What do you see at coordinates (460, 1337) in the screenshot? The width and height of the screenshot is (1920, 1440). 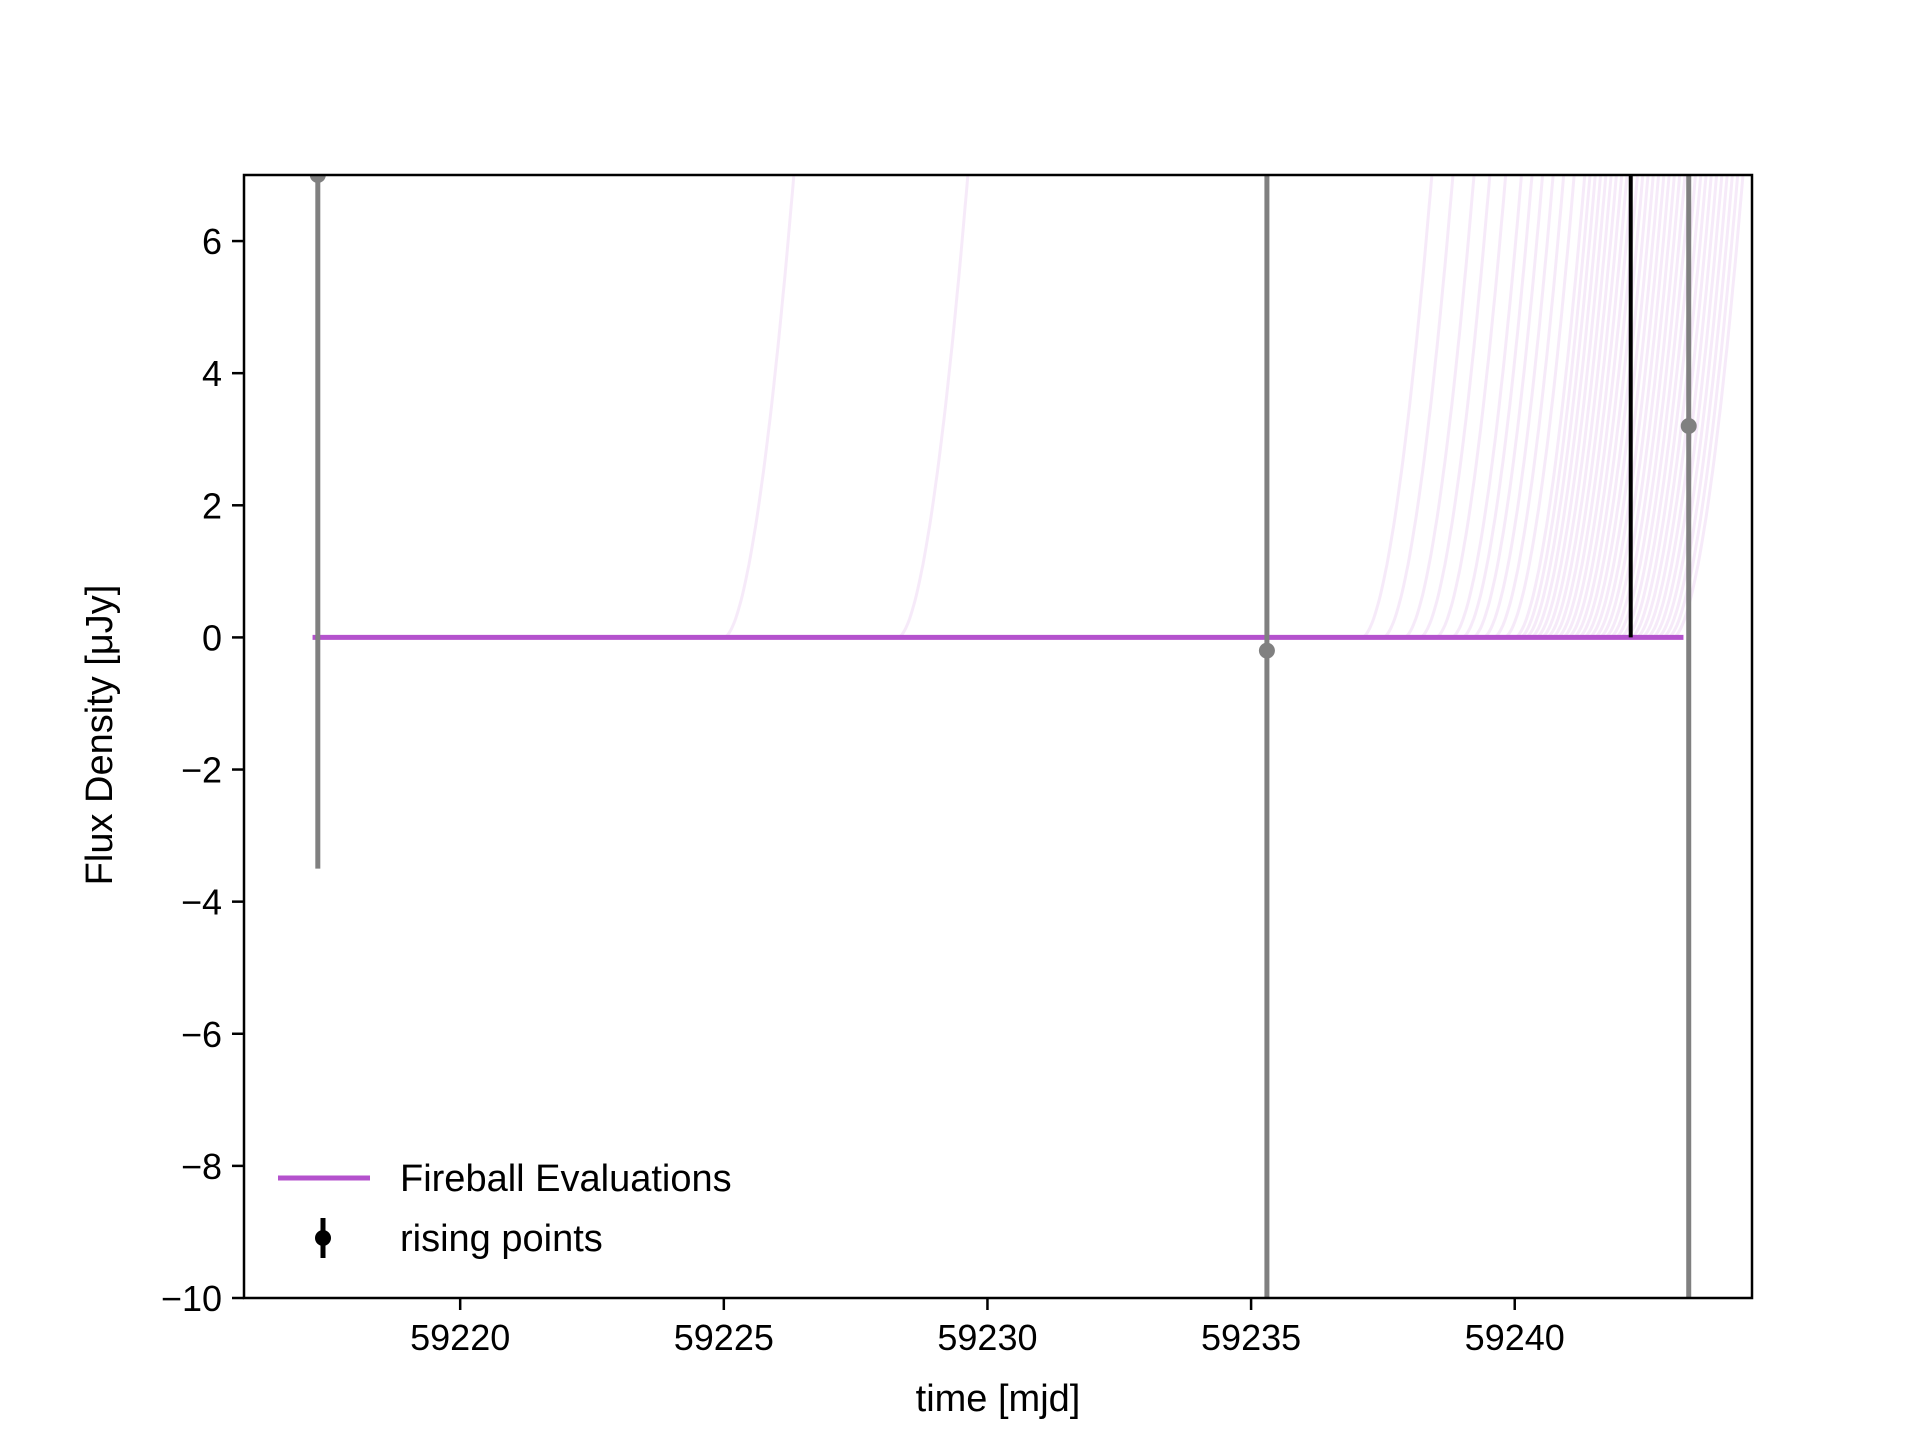 I see `x-tick-label: 59220` at bounding box center [460, 1337].